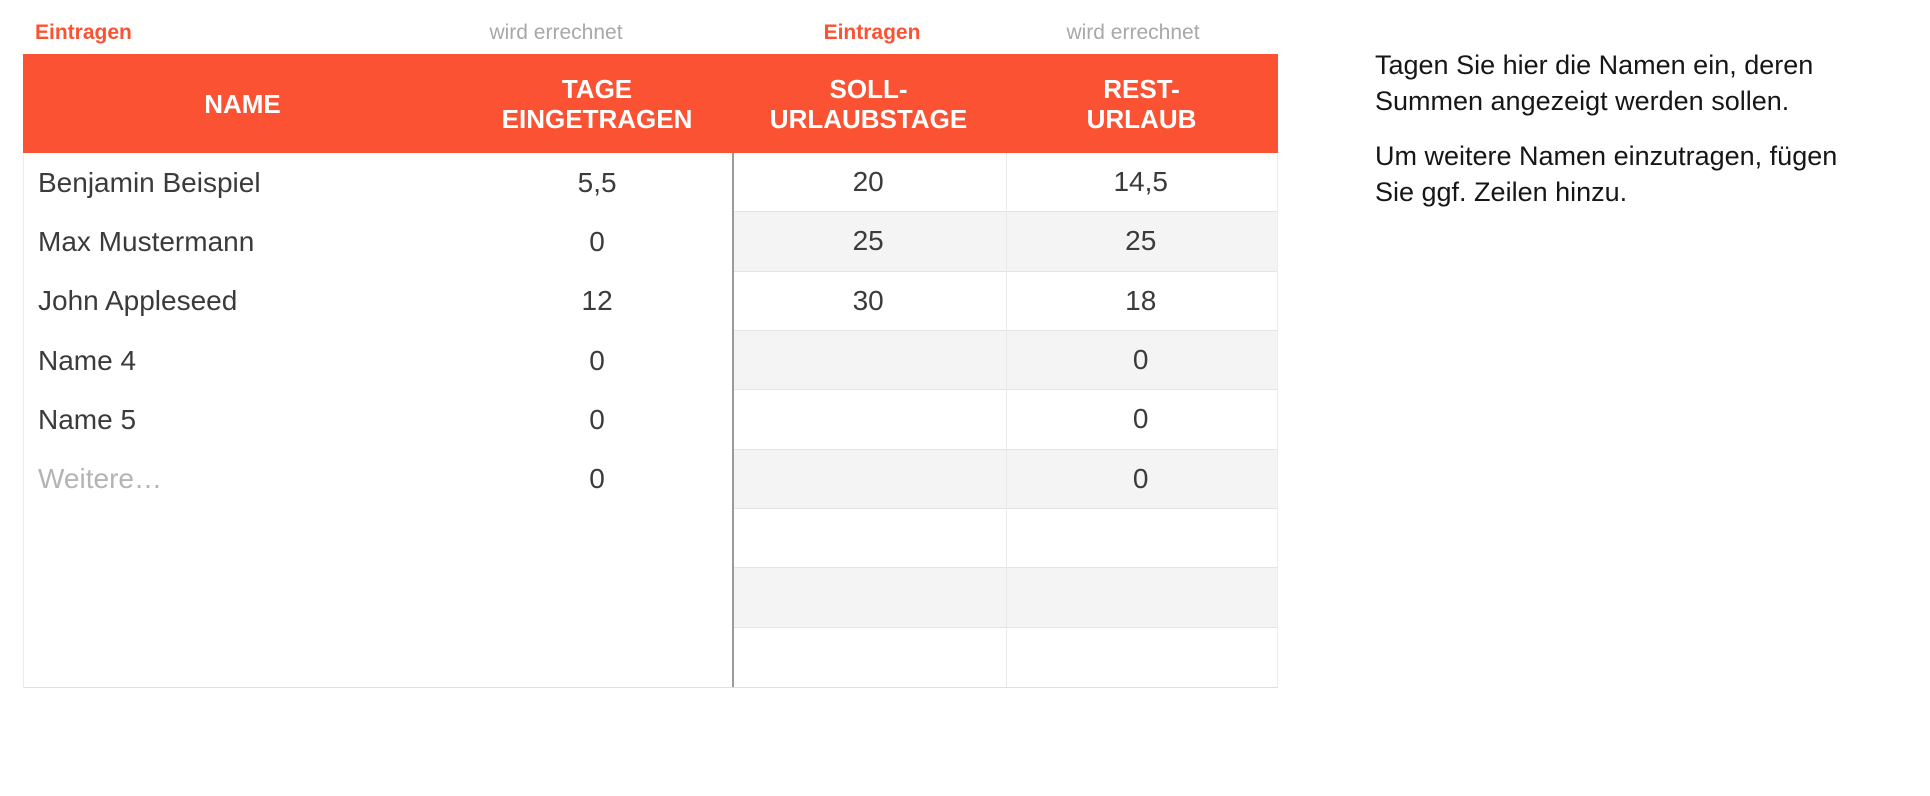 This screenshot has width=1930, height=796. Describe the element at coordinates (149, 182) in the screenshot. I see `cell-name: Benjamin Beispiel` at that location.